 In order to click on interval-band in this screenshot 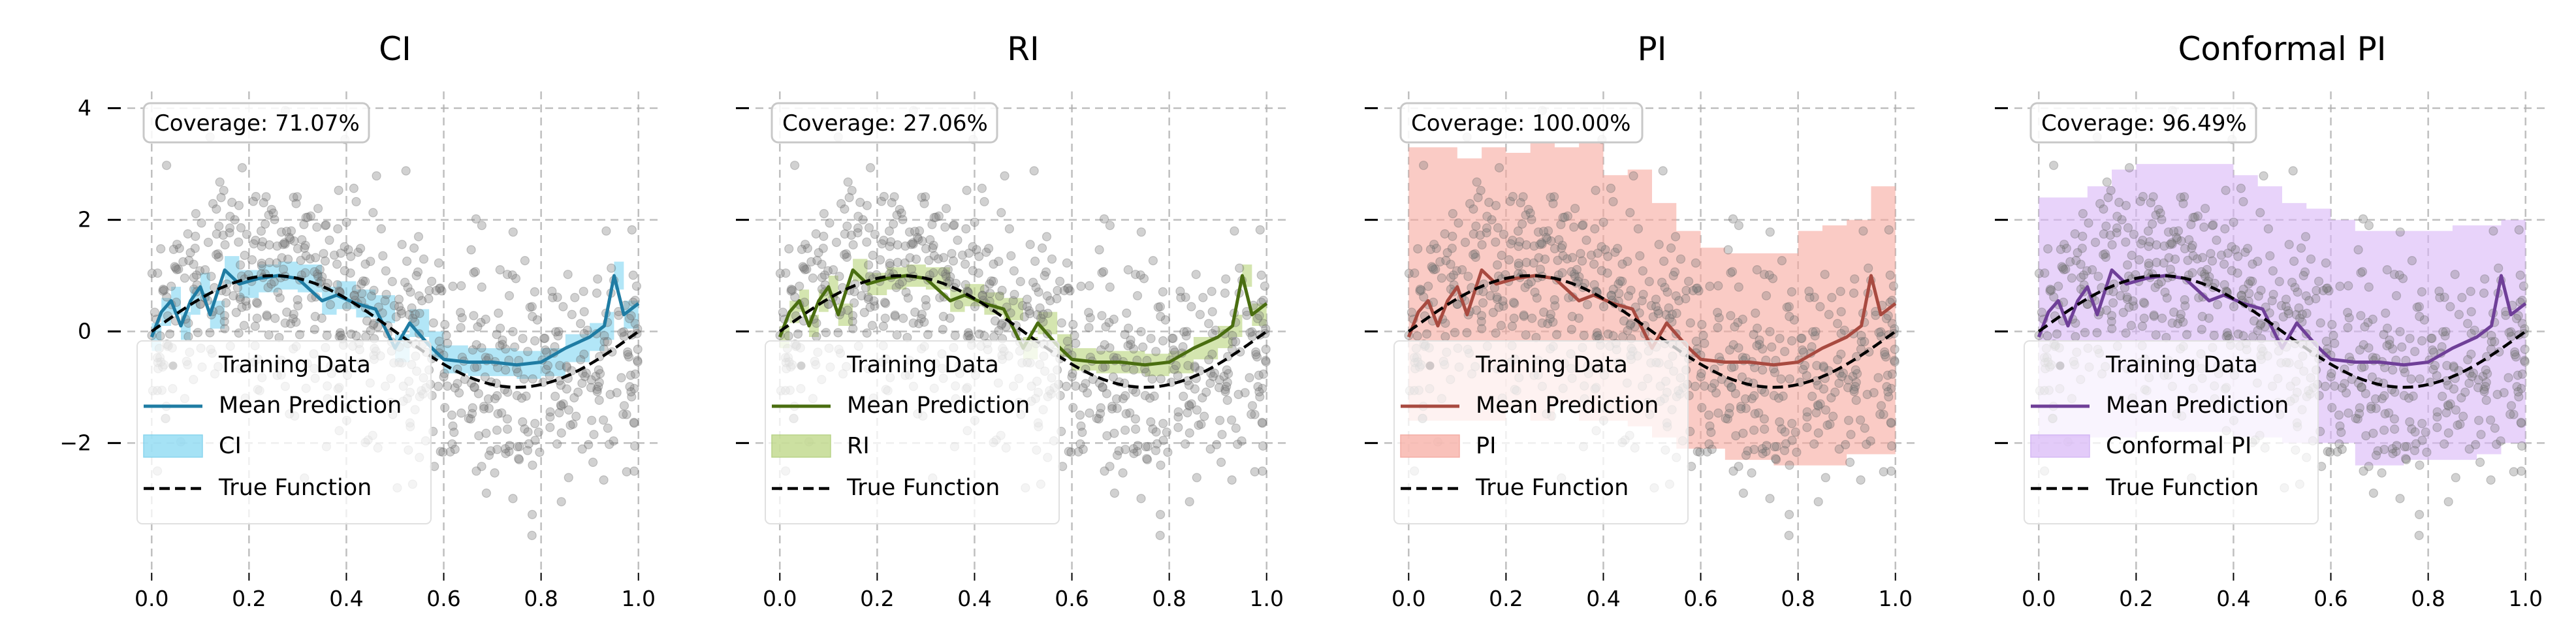, I will do `click(395, 317)`.